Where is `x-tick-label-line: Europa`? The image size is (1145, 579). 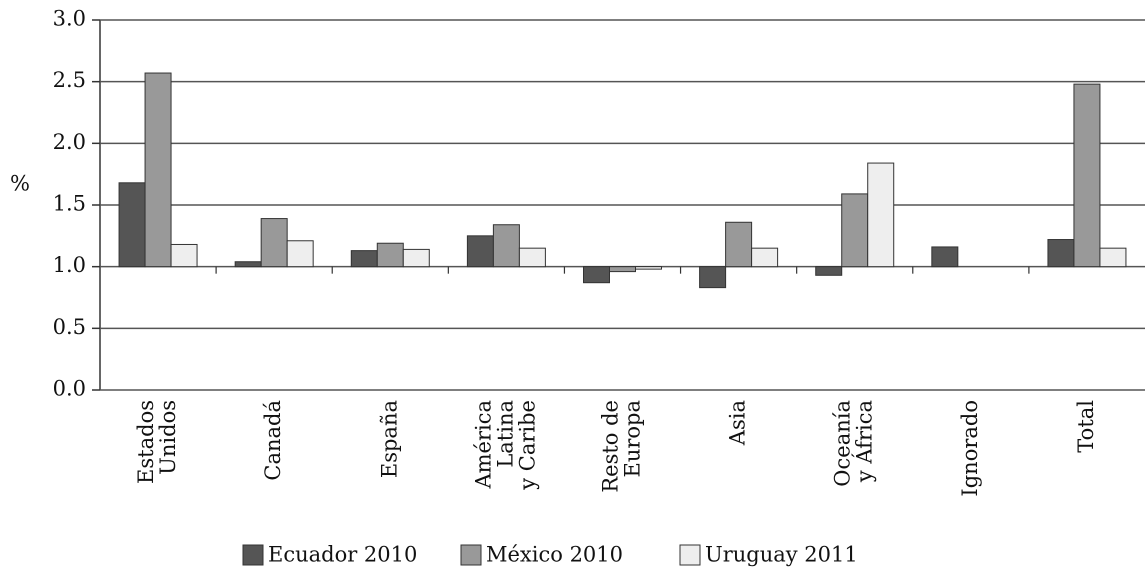
x-tick-label-line: Europa is located at coordinates (632, 439).